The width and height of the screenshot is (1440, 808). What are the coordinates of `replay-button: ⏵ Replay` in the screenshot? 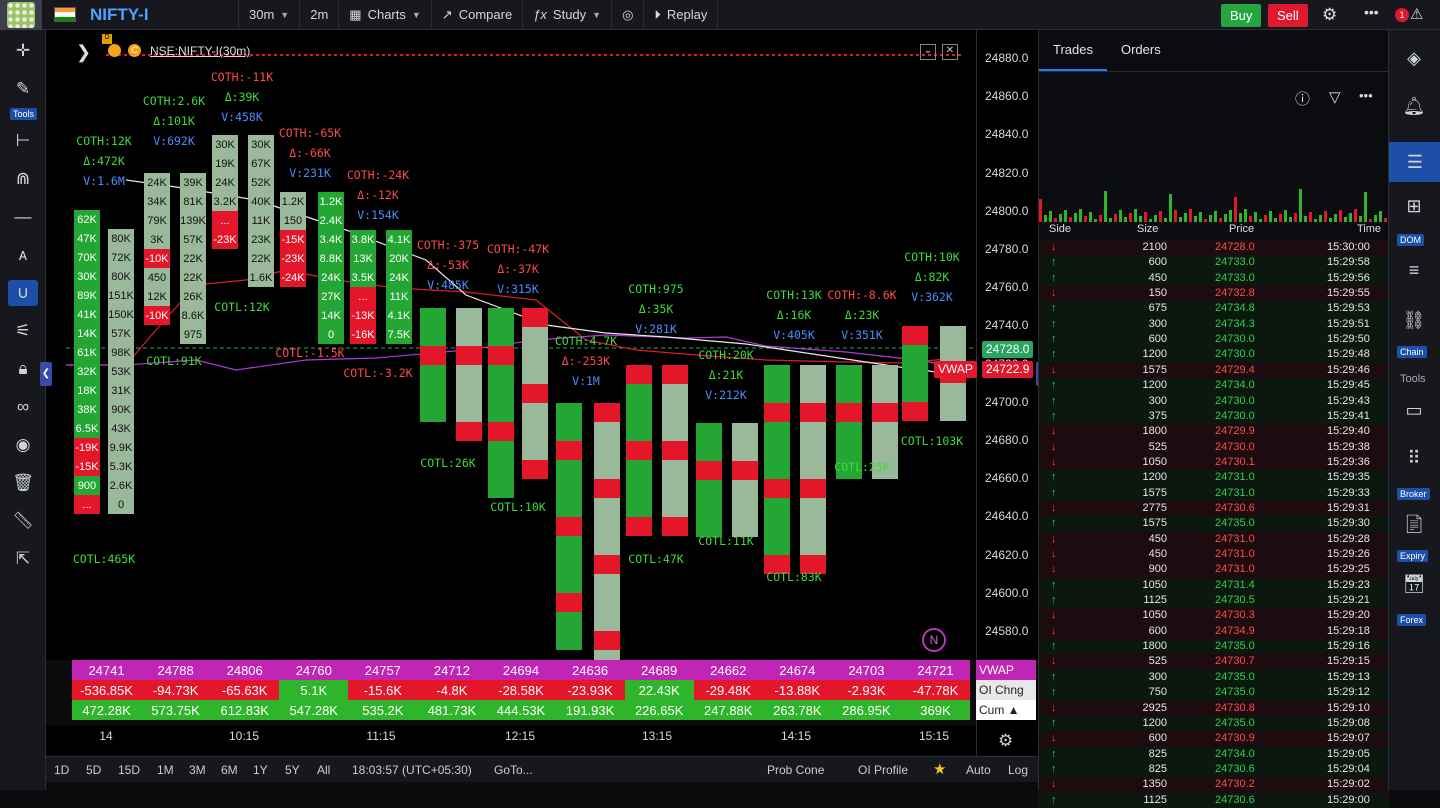 It's located at (680, 15).